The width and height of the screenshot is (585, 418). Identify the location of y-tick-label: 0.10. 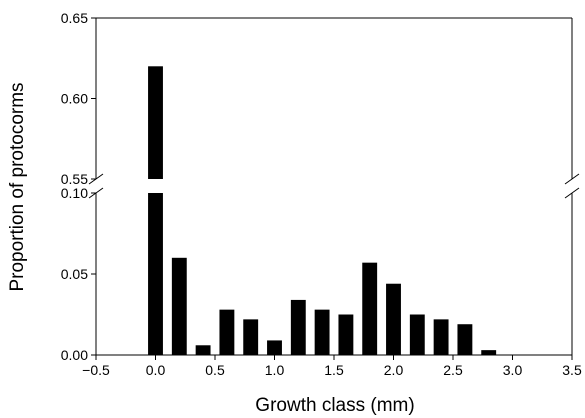
(74, 193).